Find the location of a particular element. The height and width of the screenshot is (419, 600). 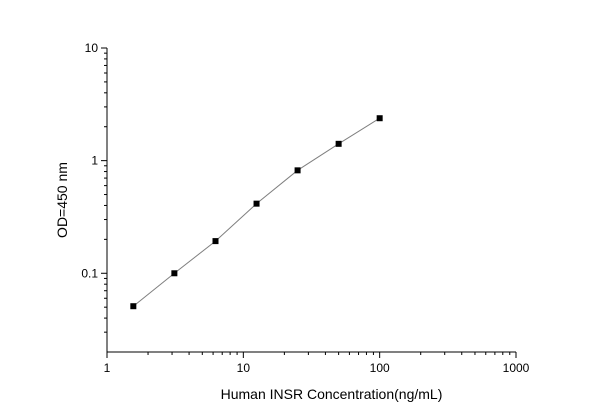

y-axis-title: OD=450 nm is located at coordinates (62, 200).